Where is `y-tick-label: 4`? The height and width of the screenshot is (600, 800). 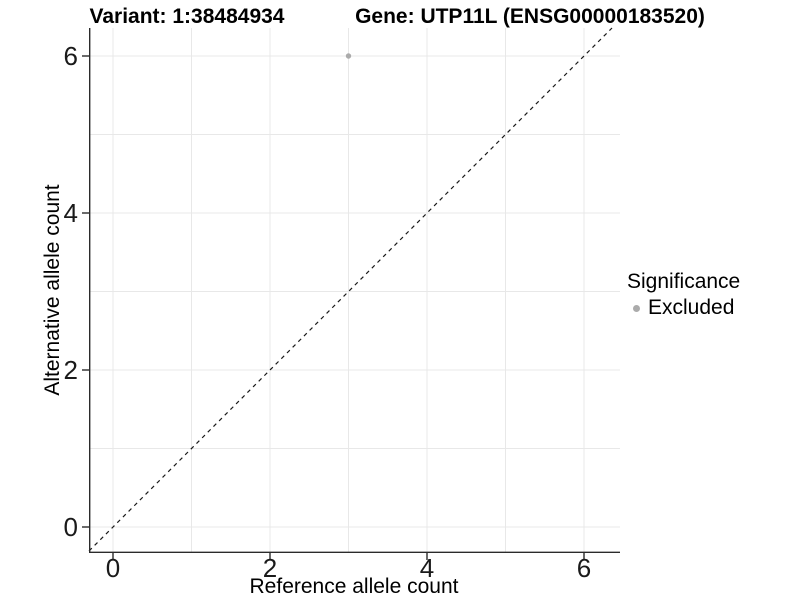
y-tick-label: 4 is located at coordinates (70, 213).